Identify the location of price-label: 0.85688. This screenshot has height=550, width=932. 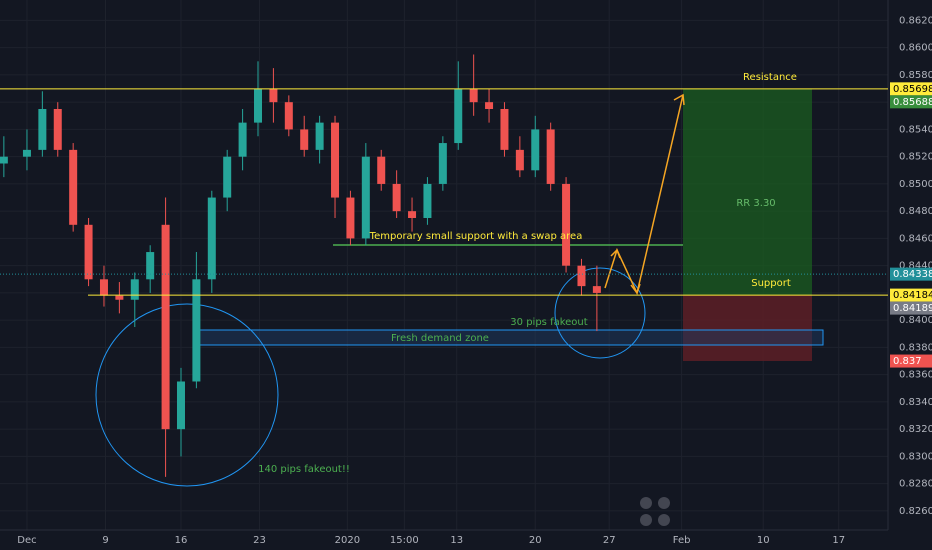
(912, 102).